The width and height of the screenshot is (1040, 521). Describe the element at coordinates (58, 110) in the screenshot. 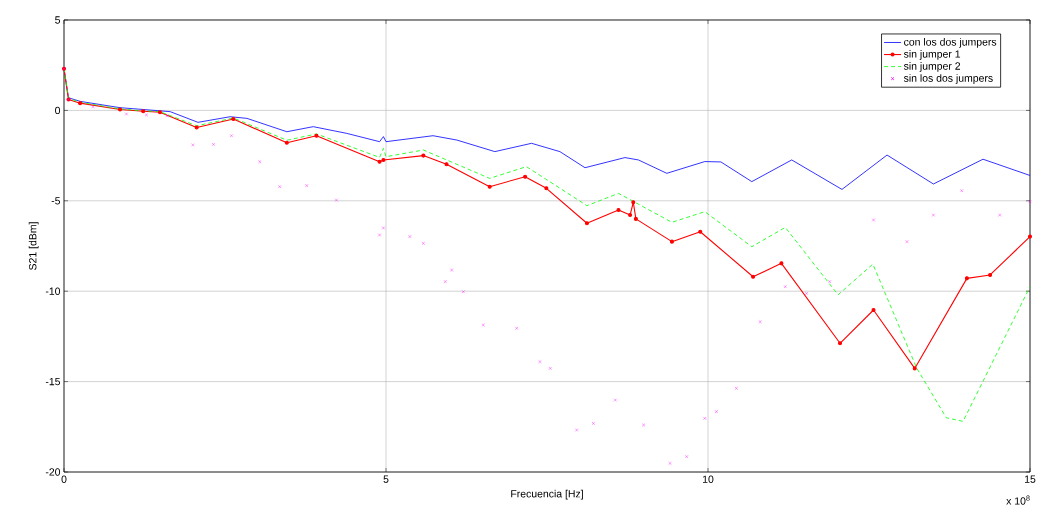

I see `y-tick-label: 0` at that location.